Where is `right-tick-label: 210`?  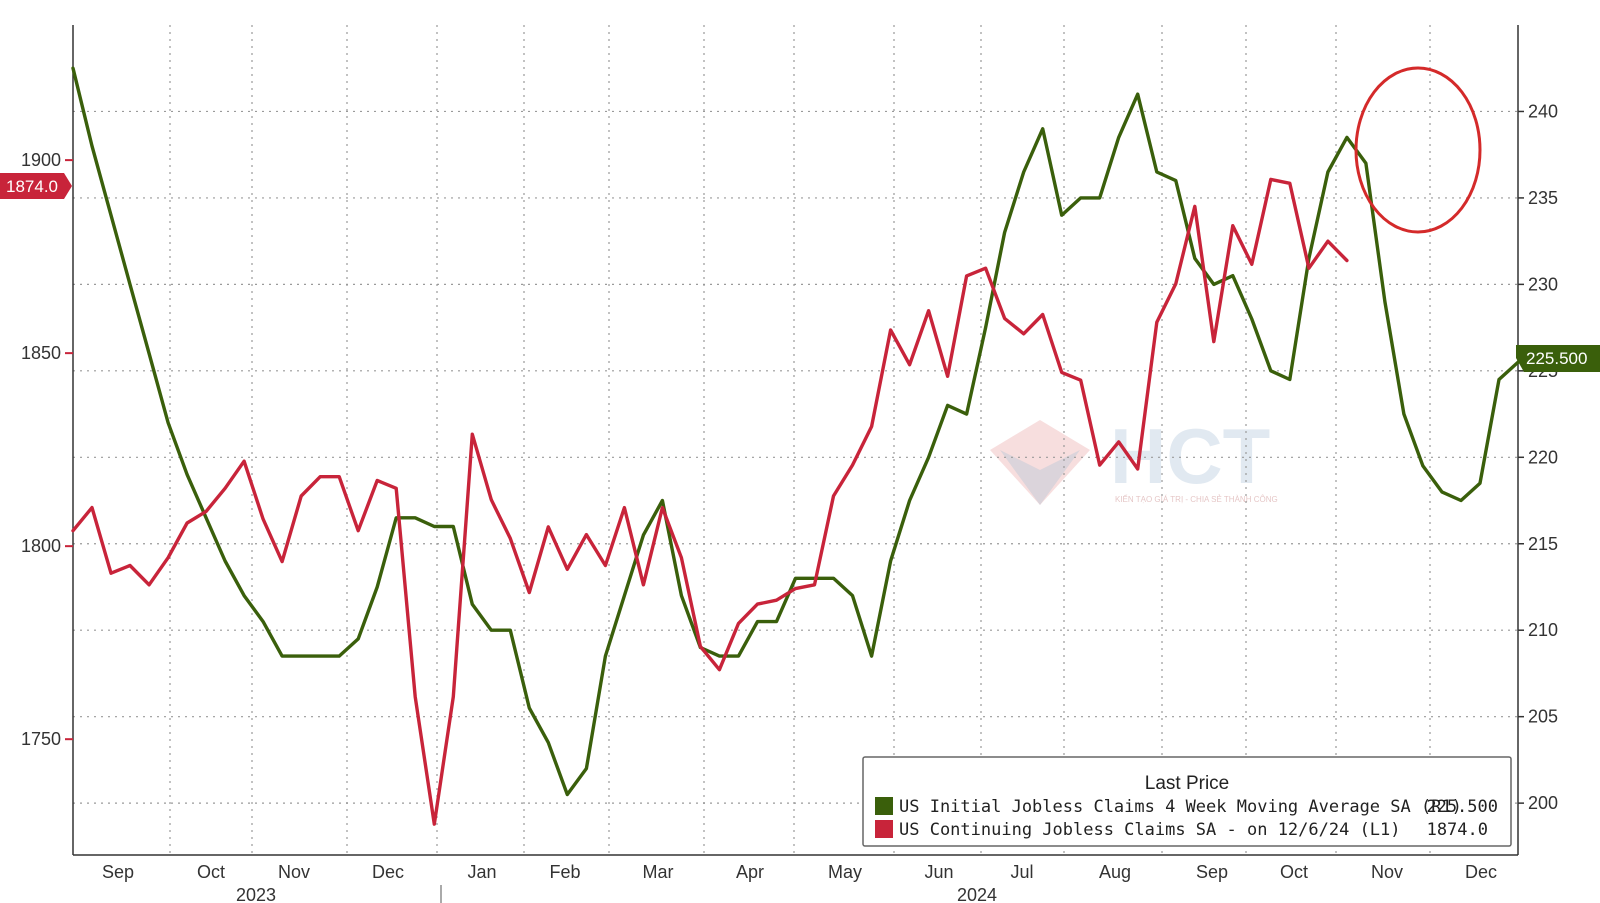 right-tick-label: 210 is located at coordinates (1543, 630).